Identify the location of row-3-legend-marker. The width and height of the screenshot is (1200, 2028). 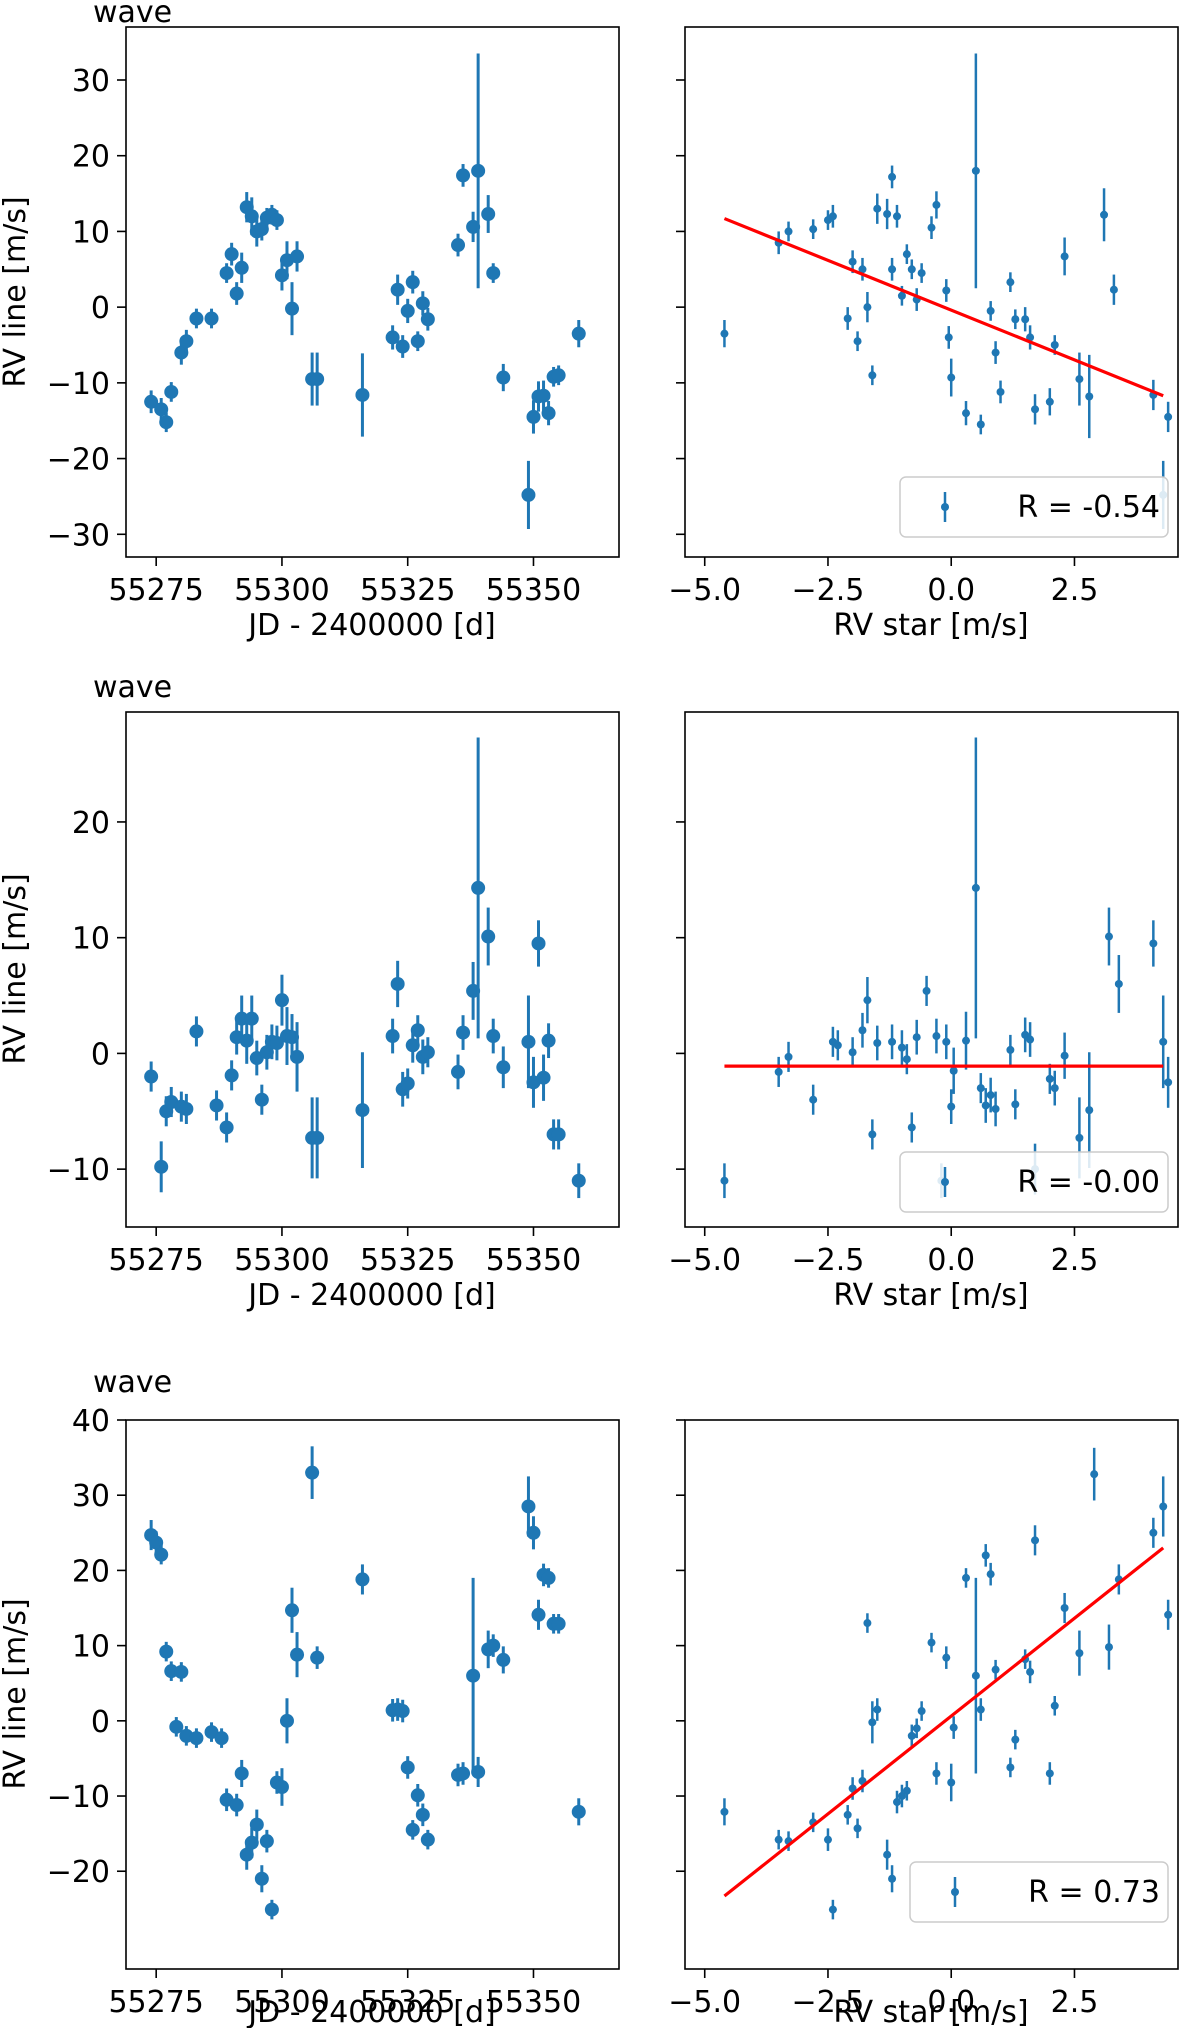
(955, 1892).